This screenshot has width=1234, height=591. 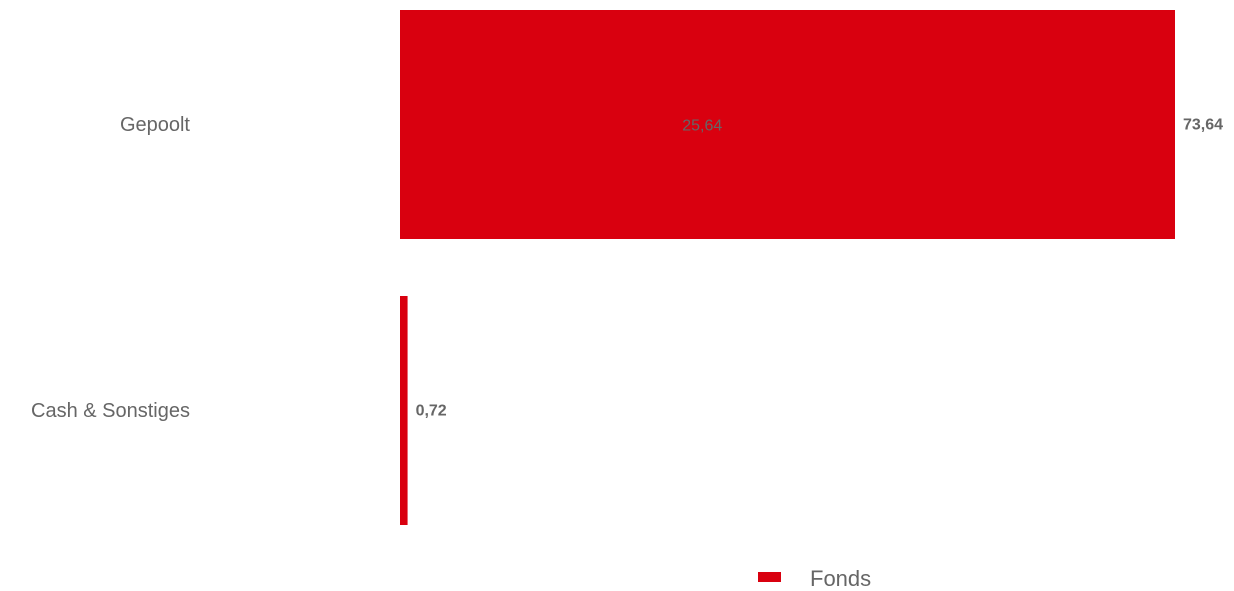 I want to click on legend: Fonds, so click(x=814, y=578).